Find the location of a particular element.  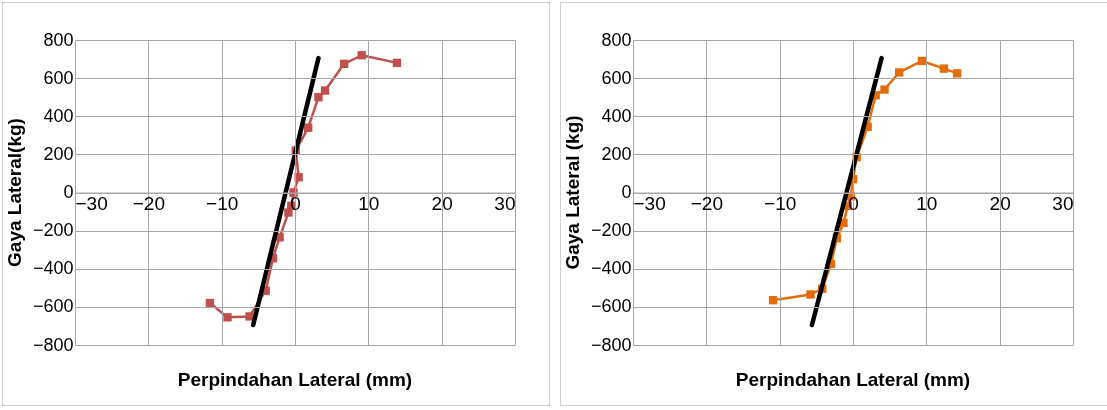

y-axis-title: Gaya Lateral (kg) is located at coordinates (572, 192).